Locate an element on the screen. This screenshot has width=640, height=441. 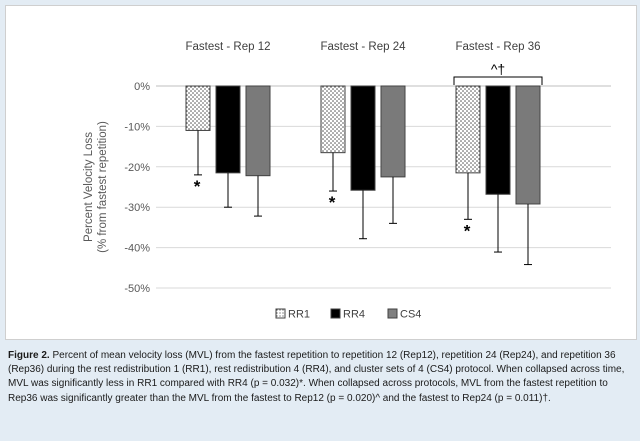
significance-bracket is located at coordinates (498, 80).